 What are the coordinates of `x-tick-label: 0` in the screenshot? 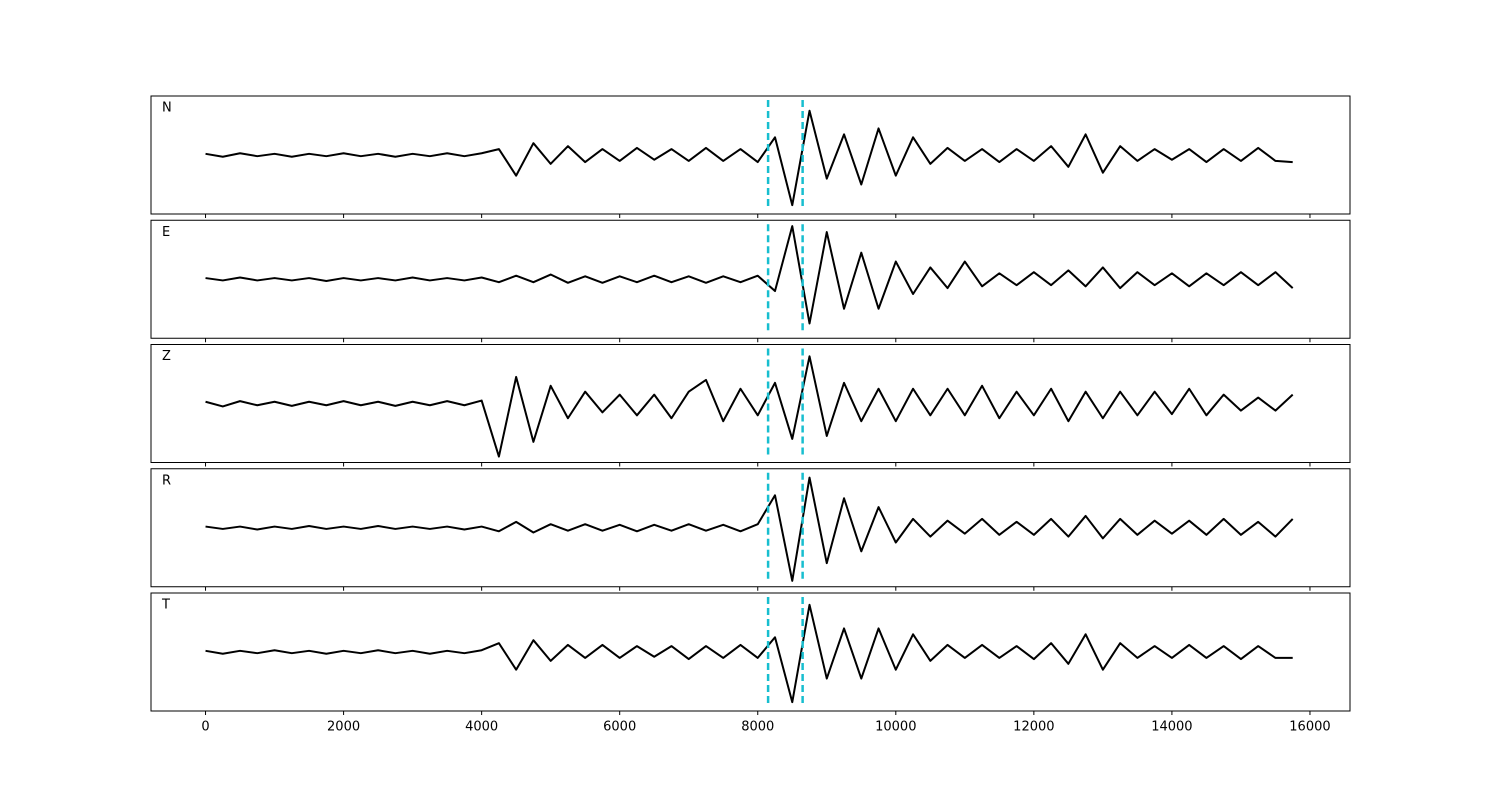 It's located at (205, 727).